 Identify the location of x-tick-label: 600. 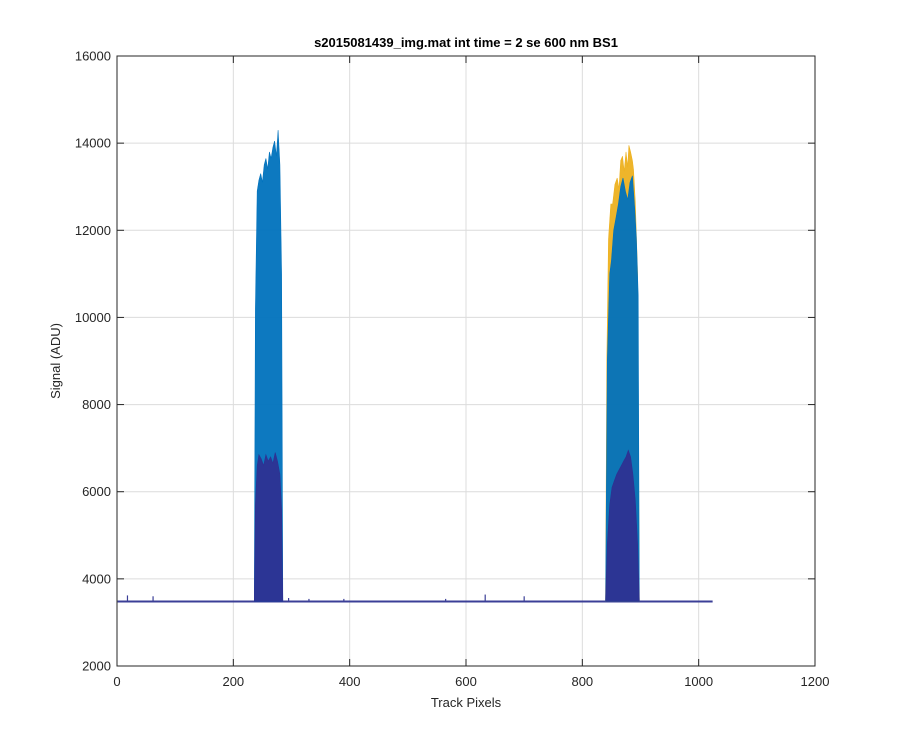
(466, 681).